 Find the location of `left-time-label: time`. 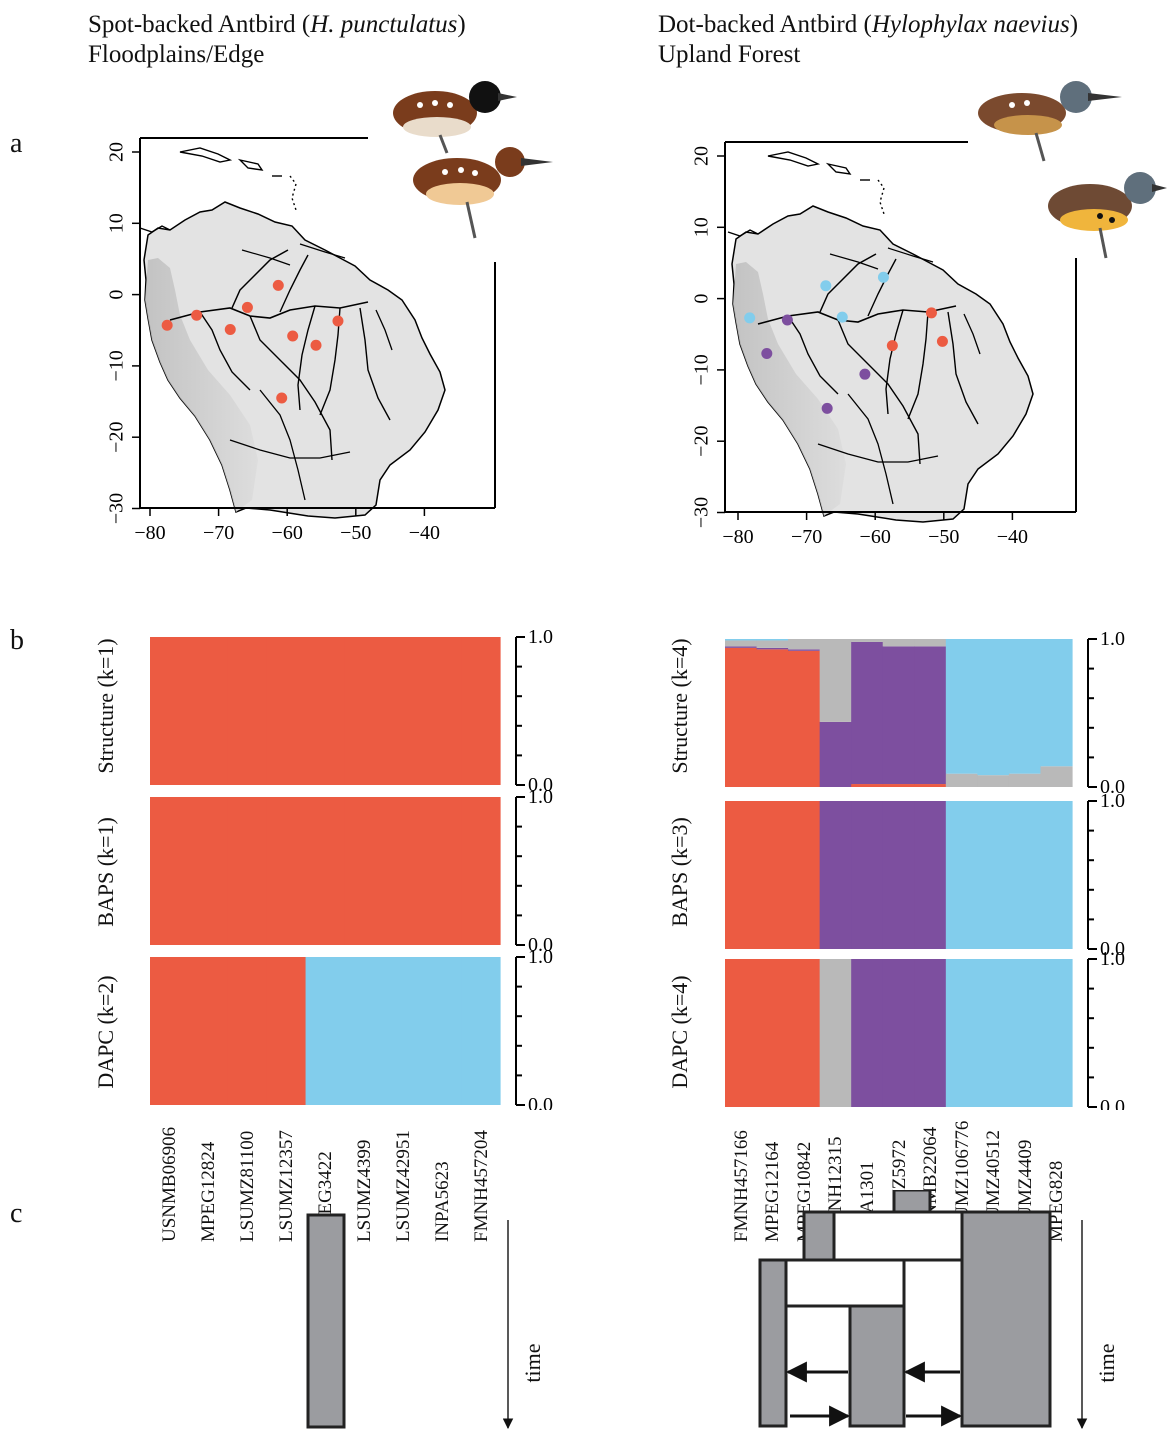

left-time-label: time is located at coordinates (532, 1363).